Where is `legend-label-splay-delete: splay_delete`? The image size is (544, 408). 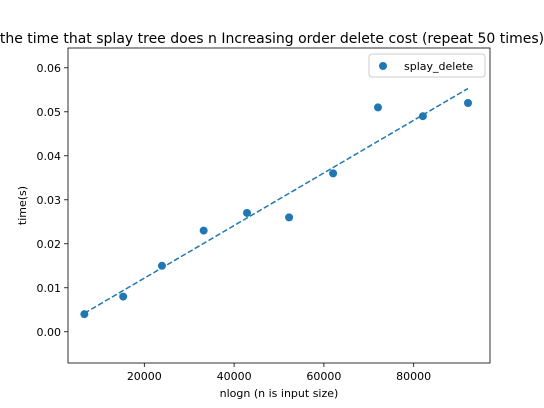 legend-label-splay-delete: splay_delete is located at coordinates (438, 66).